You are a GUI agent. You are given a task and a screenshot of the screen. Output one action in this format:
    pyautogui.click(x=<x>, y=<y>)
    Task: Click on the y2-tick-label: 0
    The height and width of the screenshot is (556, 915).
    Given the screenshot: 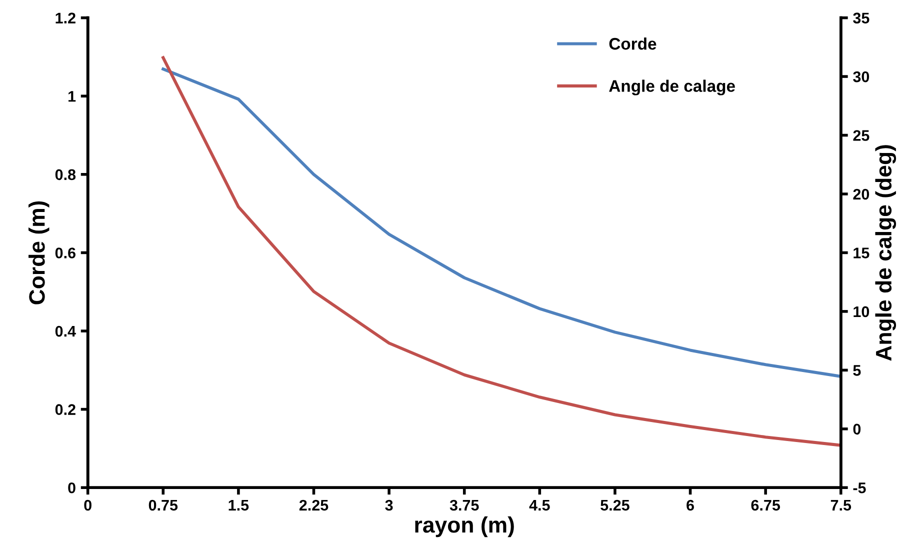 What is the action you would take?
    pyautogui.click(x=857, y=429)
    